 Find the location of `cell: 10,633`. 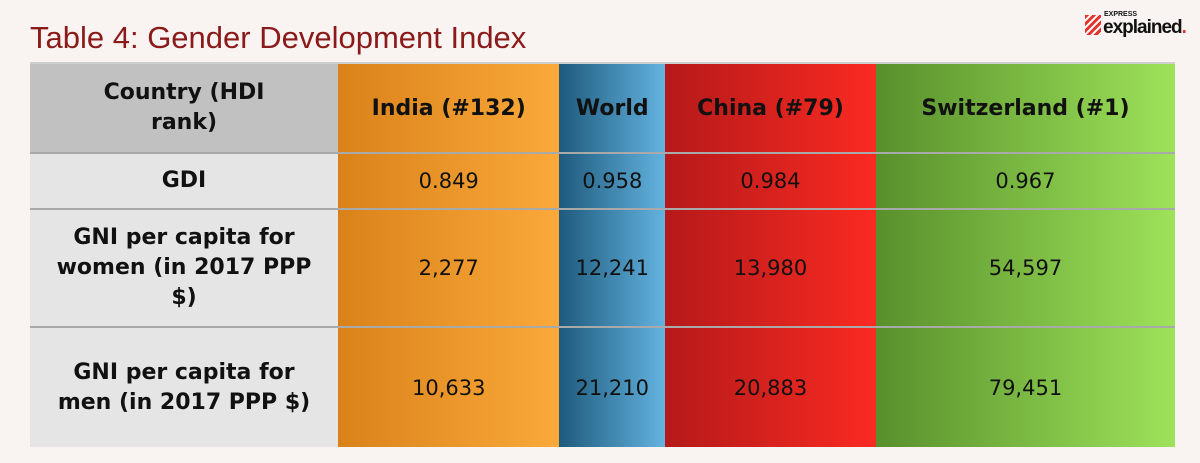

cell: 10,633 is located at coordinates (449, 386).